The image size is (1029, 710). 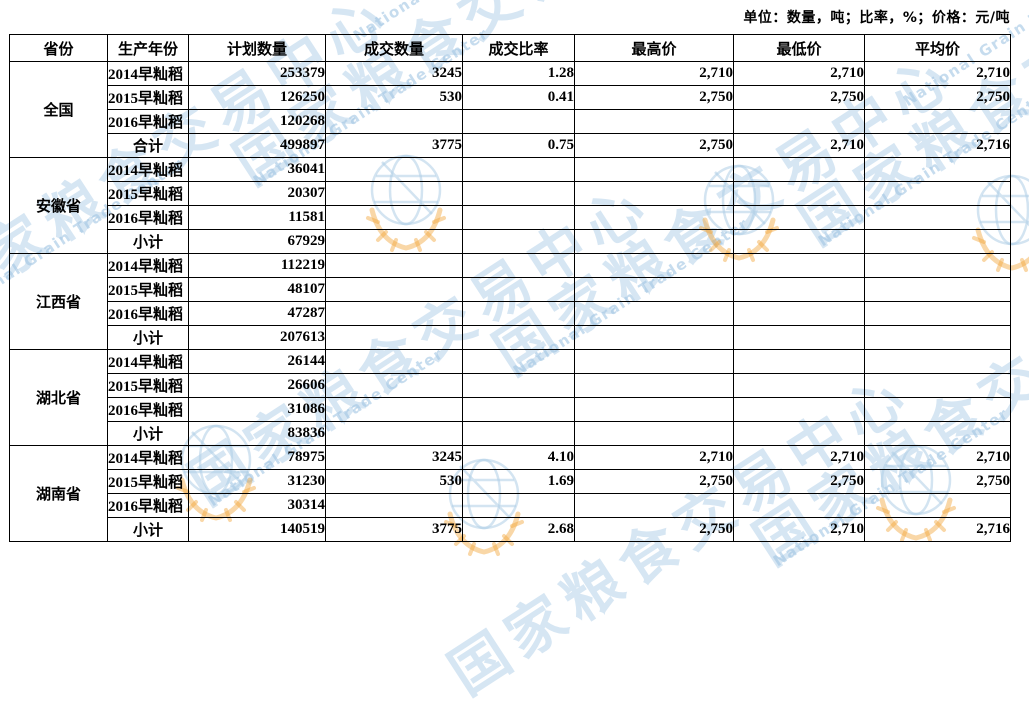 What do you see at coordinates (937, 457) in the screenshot?
I see `avg-price-cell: 2,710` at bounding box center [937, 457].